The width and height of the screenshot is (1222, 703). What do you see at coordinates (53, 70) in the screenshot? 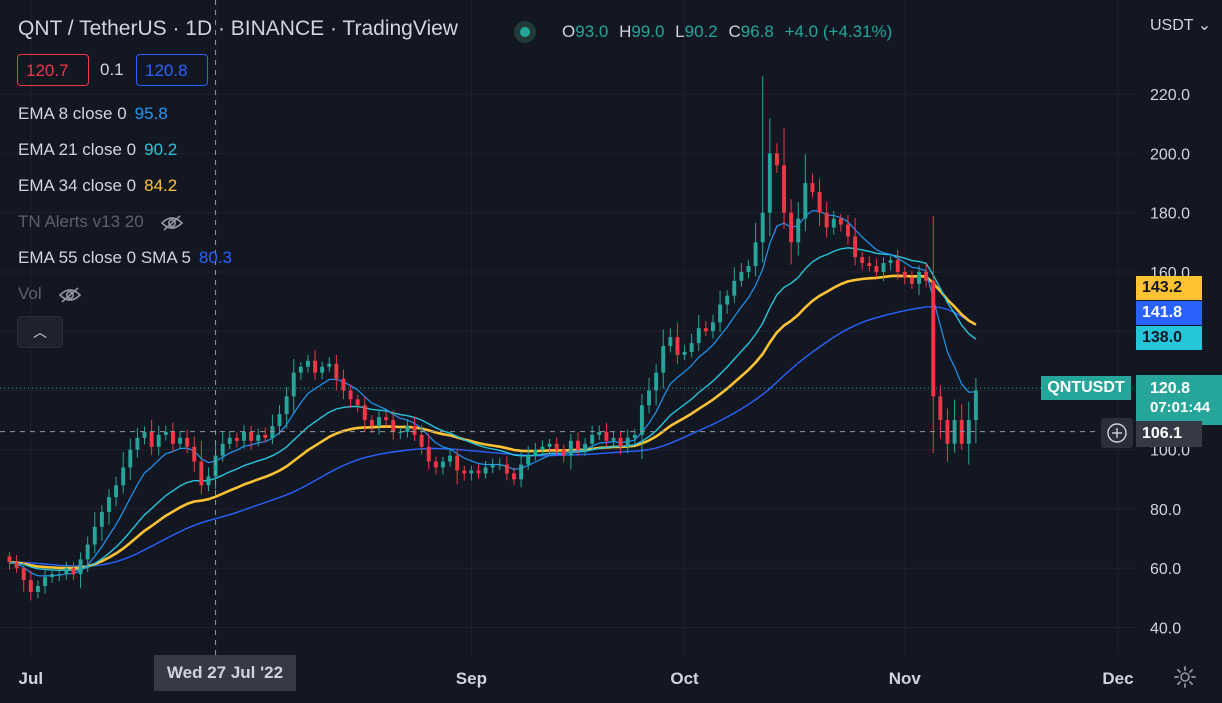
I see `sell-price-button: 120.7` at bounding box center [53, 70].